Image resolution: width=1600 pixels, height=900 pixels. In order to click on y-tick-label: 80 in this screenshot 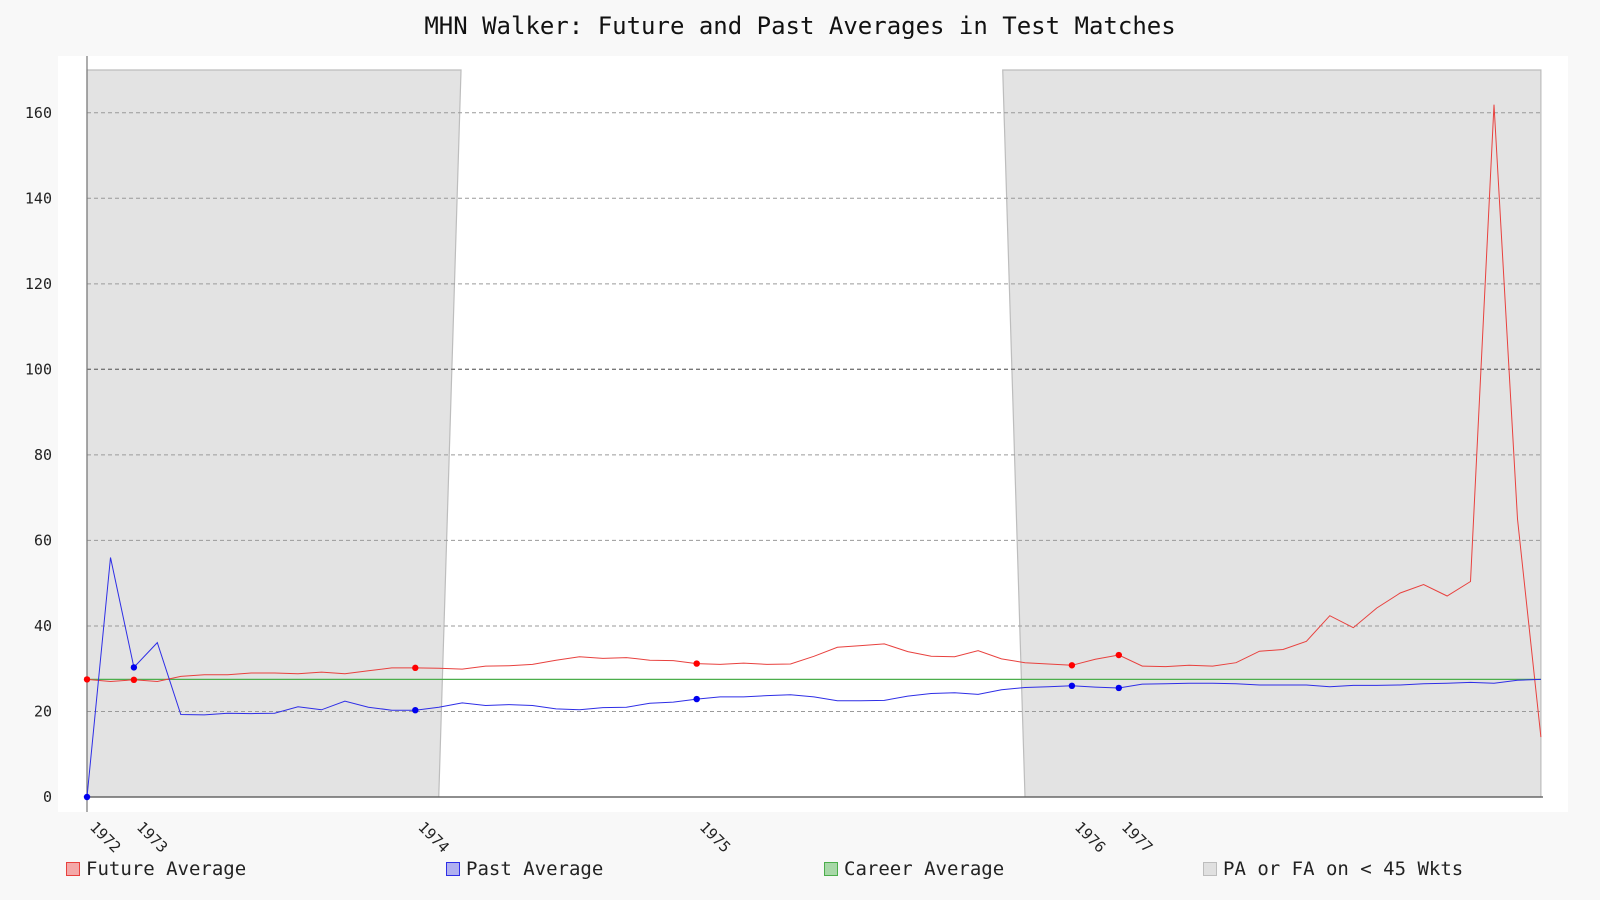, I will do `click(43, 455)`.